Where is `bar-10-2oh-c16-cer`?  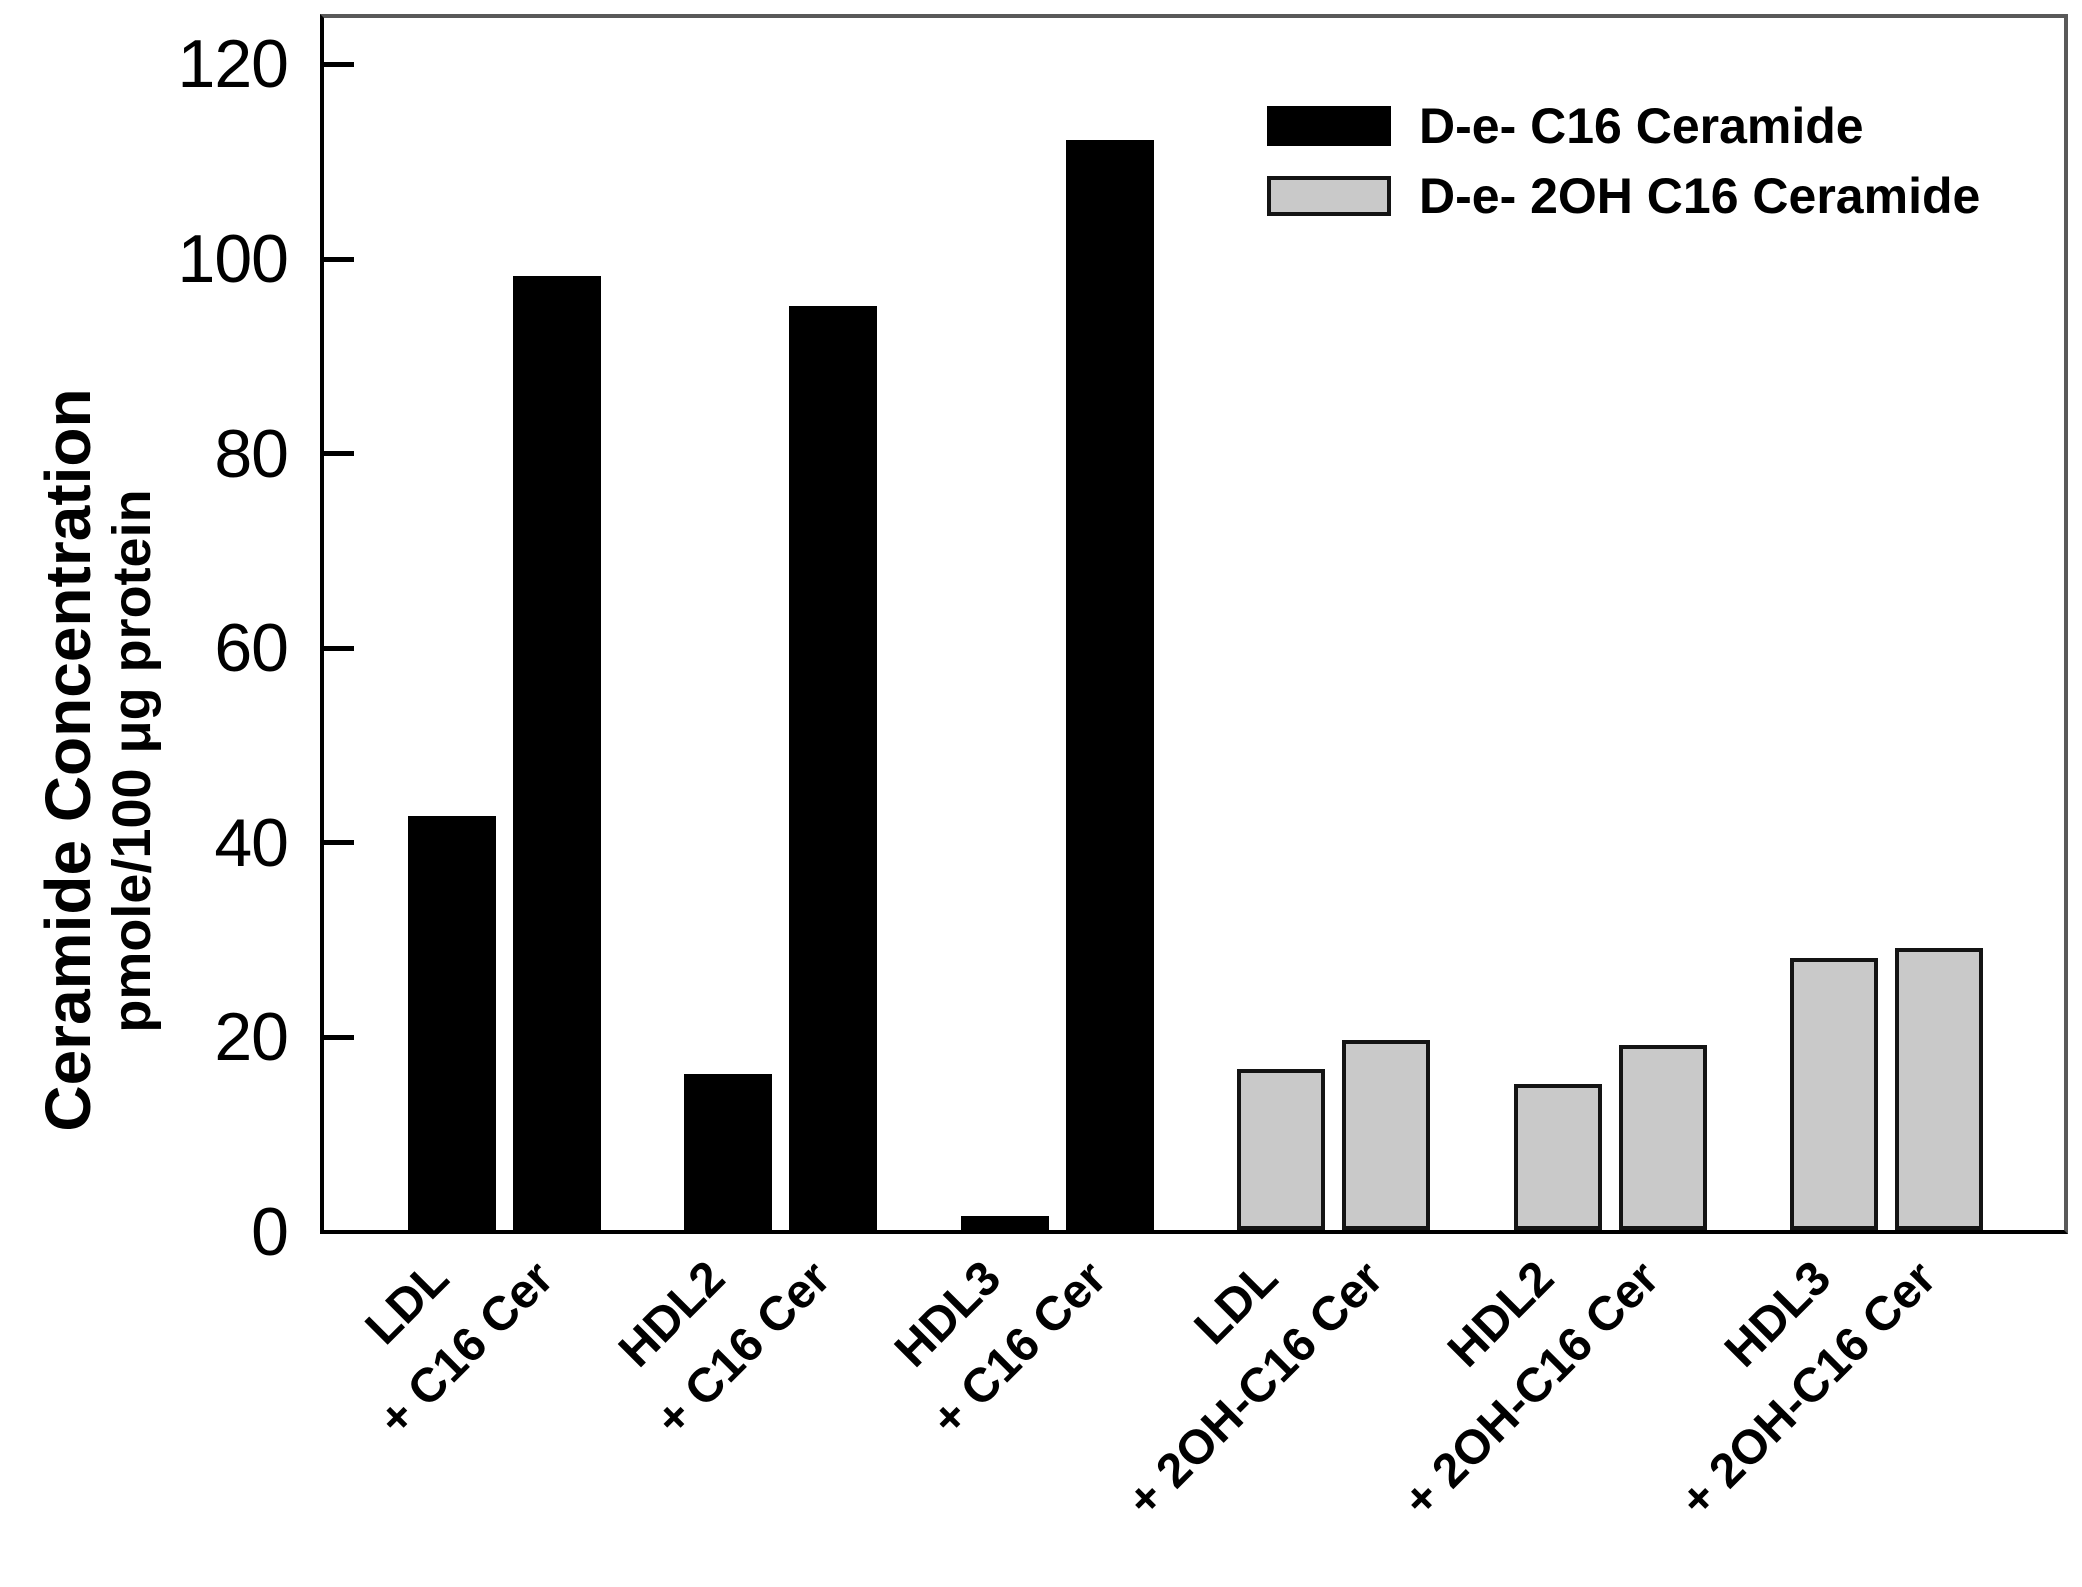
bar-10-2oh-c16-cer is located at coordinates (1662, 1137).